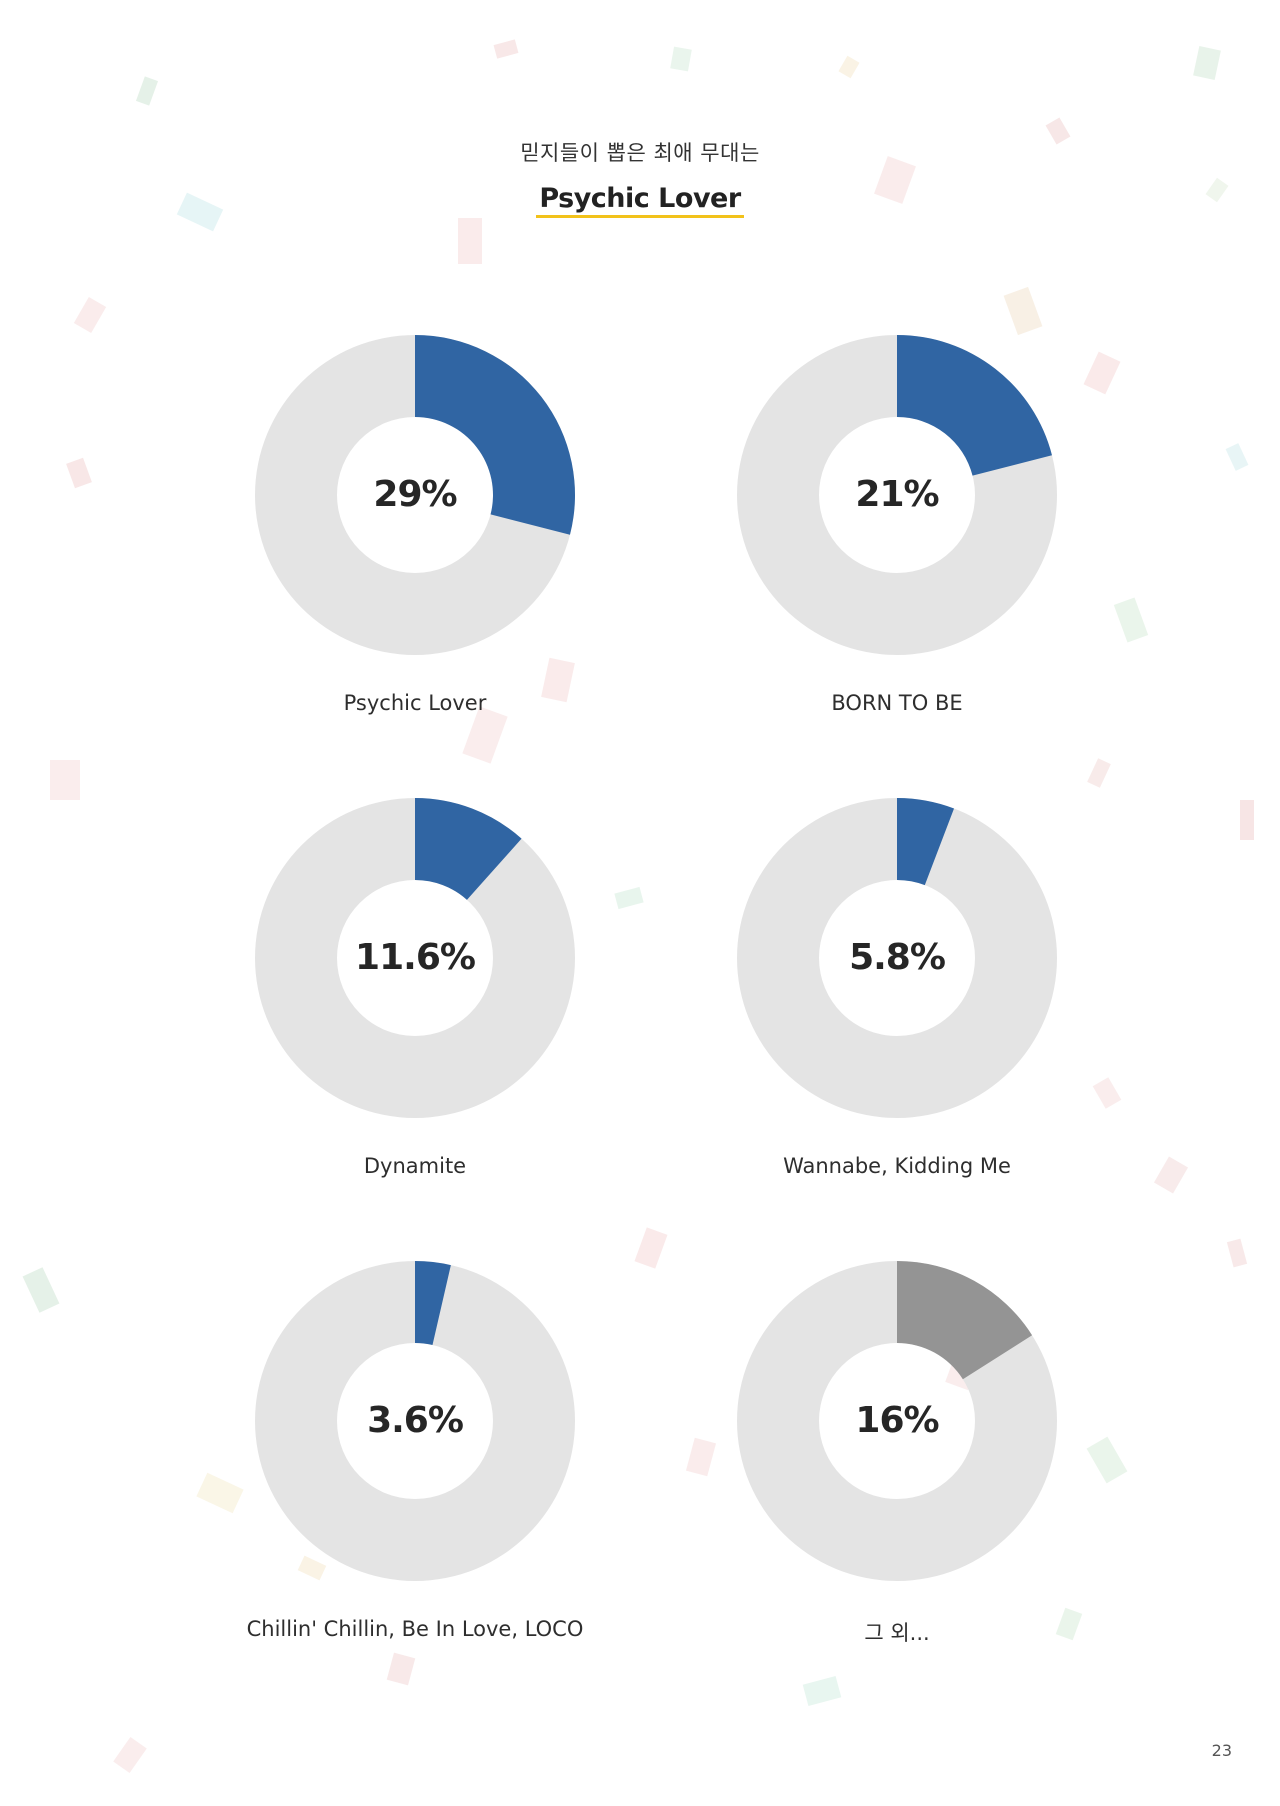  I want to click on donut-chart-5: 3.6% Chillin' Chillin, Be In Love, LOCO, so click(415, 1481).